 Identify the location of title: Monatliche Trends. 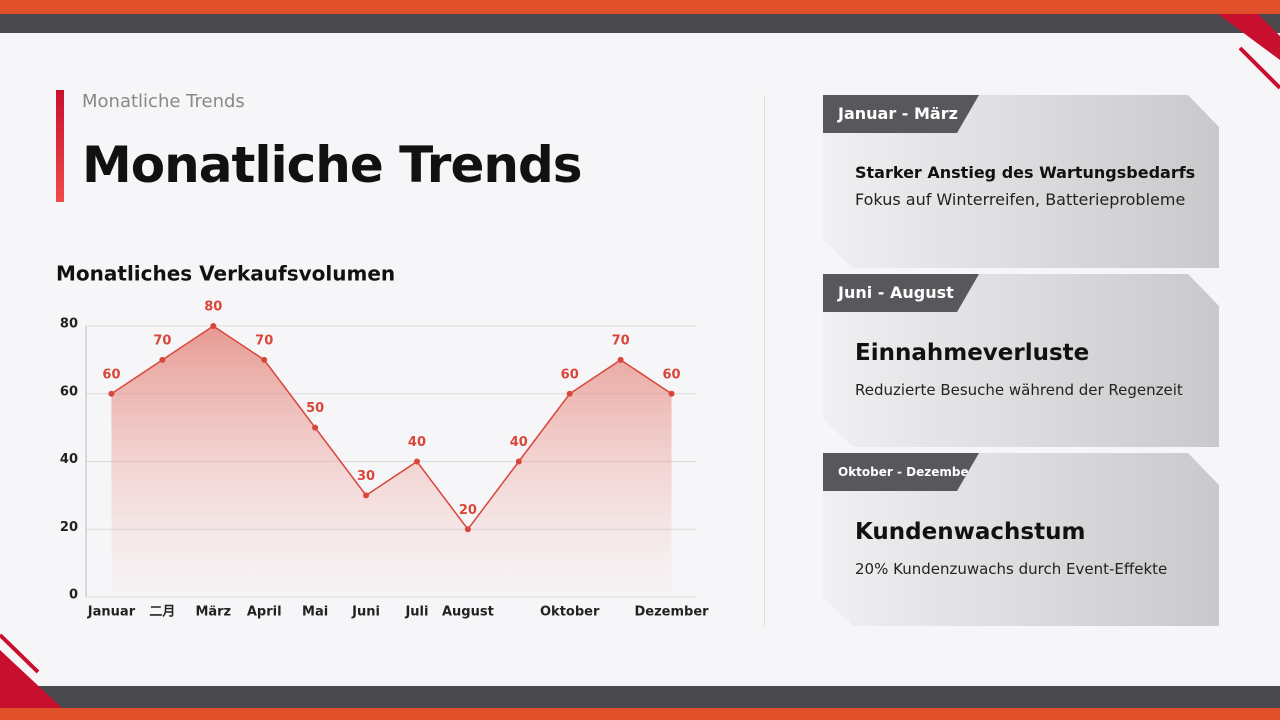
(332, 165).